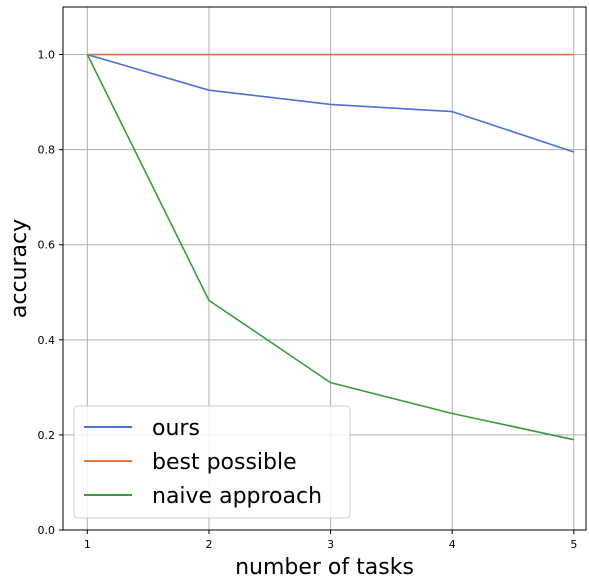  What do you see at coordinates (330, 544) in the screenshot?
I see `x-tick-label: 3` at bounding box center [330, 544].